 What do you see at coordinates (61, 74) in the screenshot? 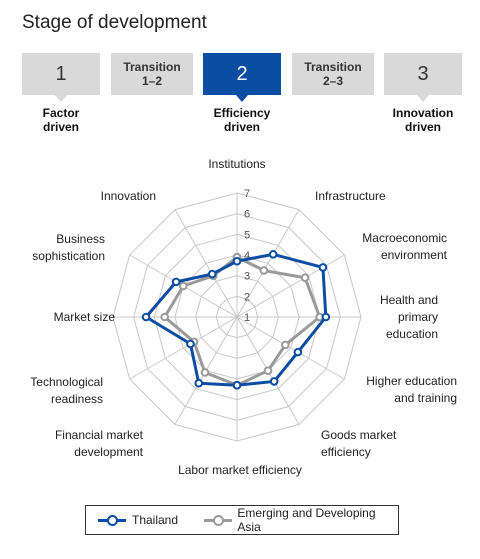
I see `stage-box-1: 1` at bounding box center [61, 74].